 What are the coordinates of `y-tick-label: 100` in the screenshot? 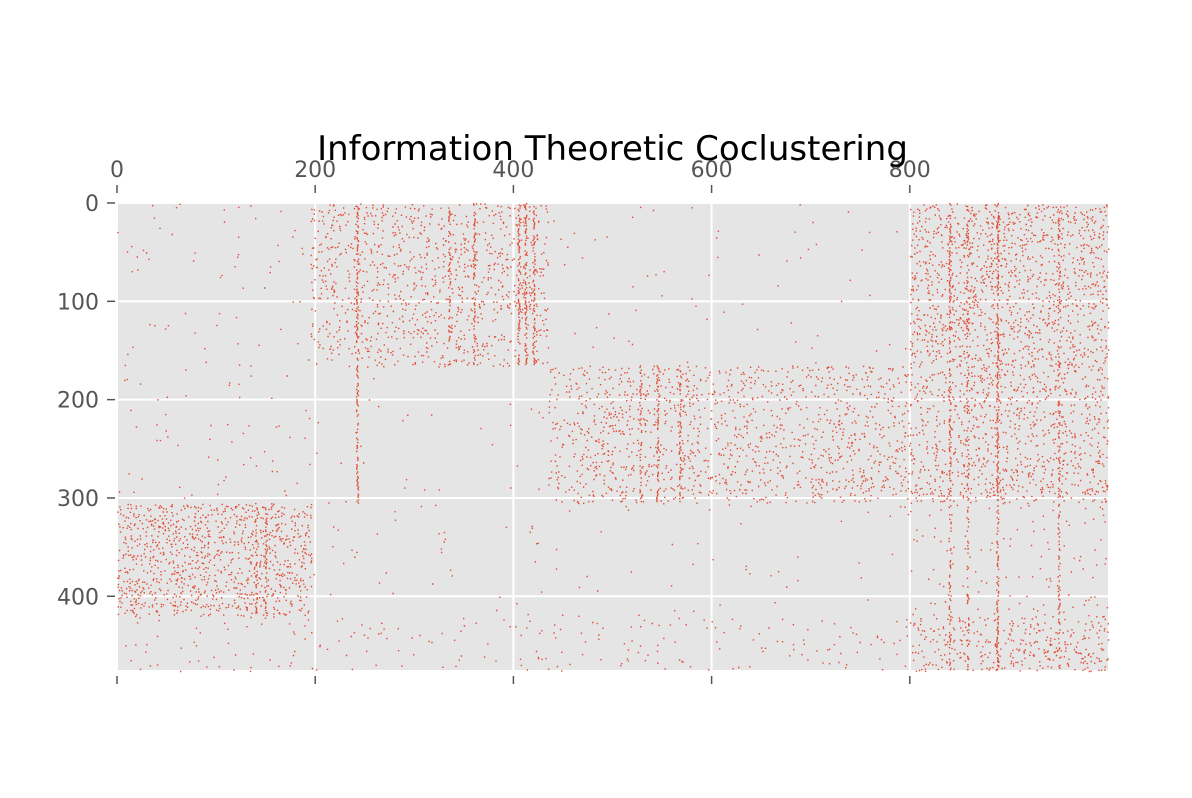 It's located at (78, 302).